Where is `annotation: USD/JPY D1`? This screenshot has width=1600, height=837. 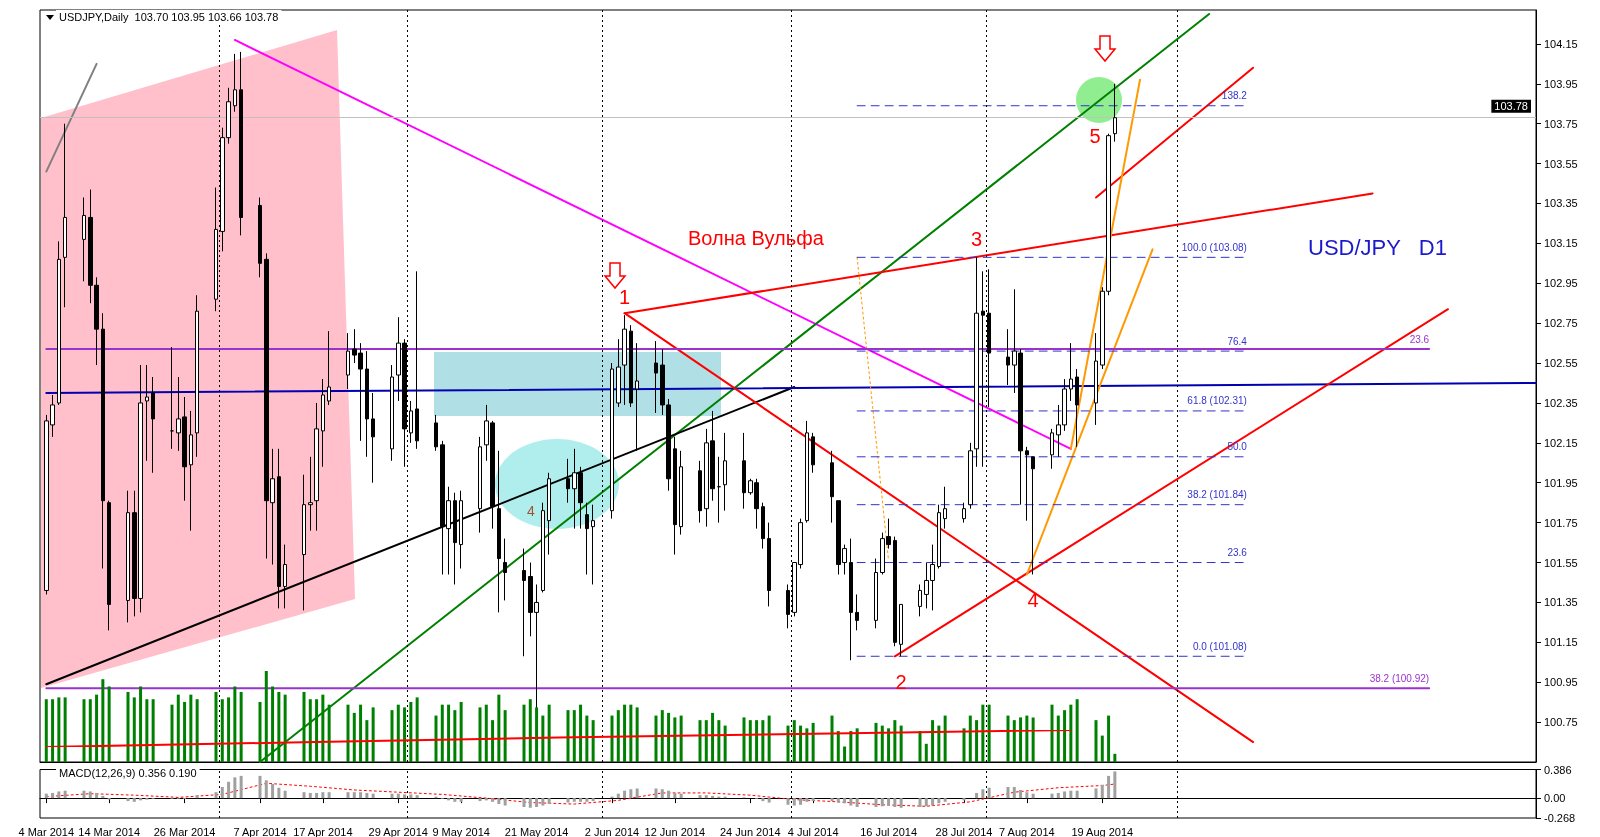
annotation: USD/JPY D1 is located at coordinates (1377, 247).